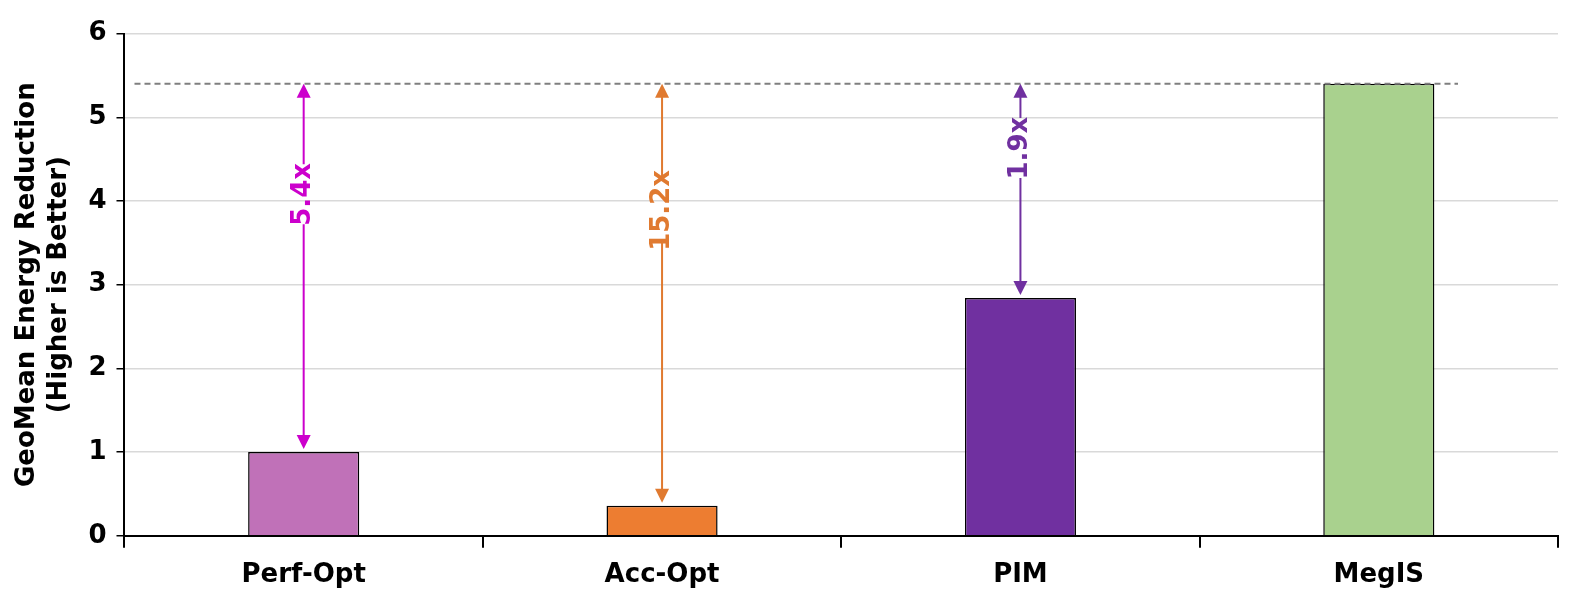 The height and width of the screenshot is (613, 1587). What do you see at coordinates (97, 366) in the screenshot?
I see `y-tick-label: 2` at bounding box center [97, 366].